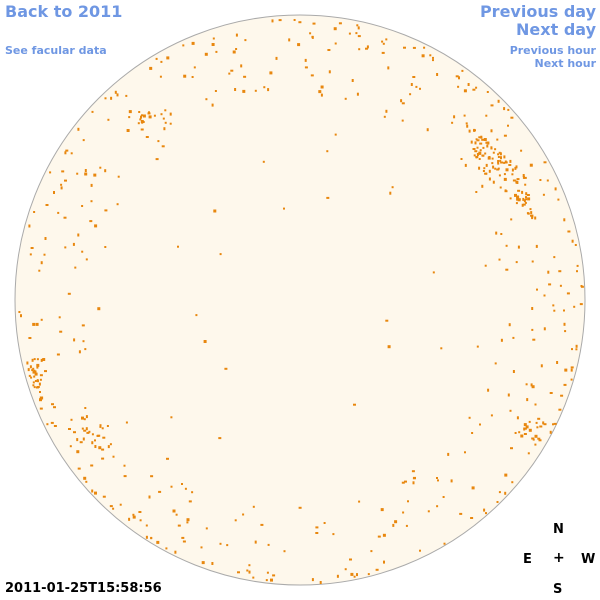 The image size is (600, 600). What do you see at coordinates (56, 50) in the screenshot?
I see `see-facular-data-link: See facular data` at bounding box center [56, 50].